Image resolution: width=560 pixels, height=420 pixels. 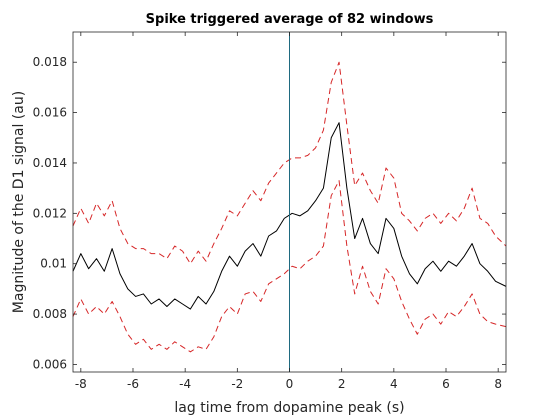 What do you see at coordinates (498, 384) in the screenshot?
I see `x-tick-label: 8` at bounding box center [498, 384].